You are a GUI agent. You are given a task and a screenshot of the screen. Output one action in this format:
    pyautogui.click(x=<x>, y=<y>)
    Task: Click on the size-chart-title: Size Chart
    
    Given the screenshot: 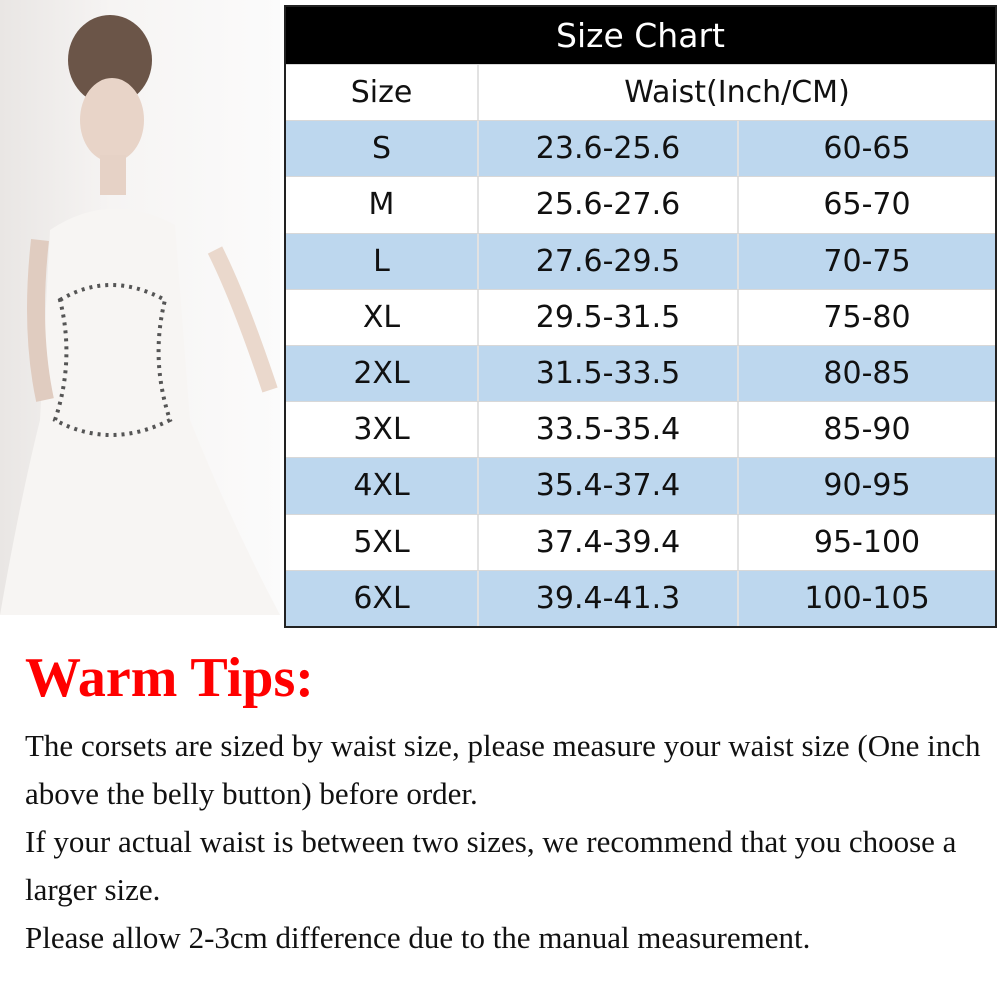 What is the action you would take?
    pyautogui.click(x=640, y=35)
    